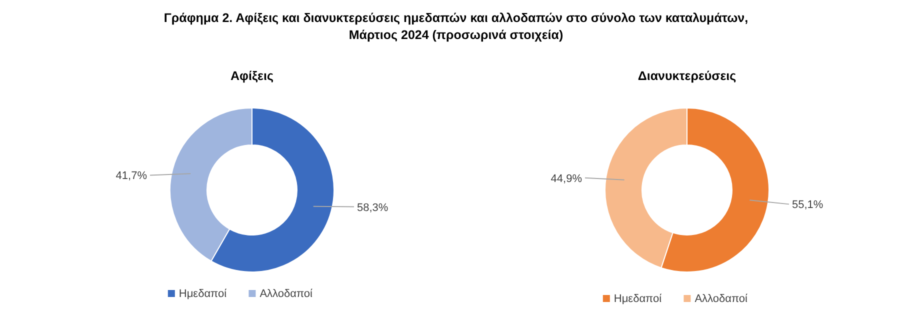 Image resolution: width=912 pixels, height=336 pixels. Describe the element at coordinates (687, 76) in the screenshot. I see `chart-title: Διανυκτερεύσεις` at that location.